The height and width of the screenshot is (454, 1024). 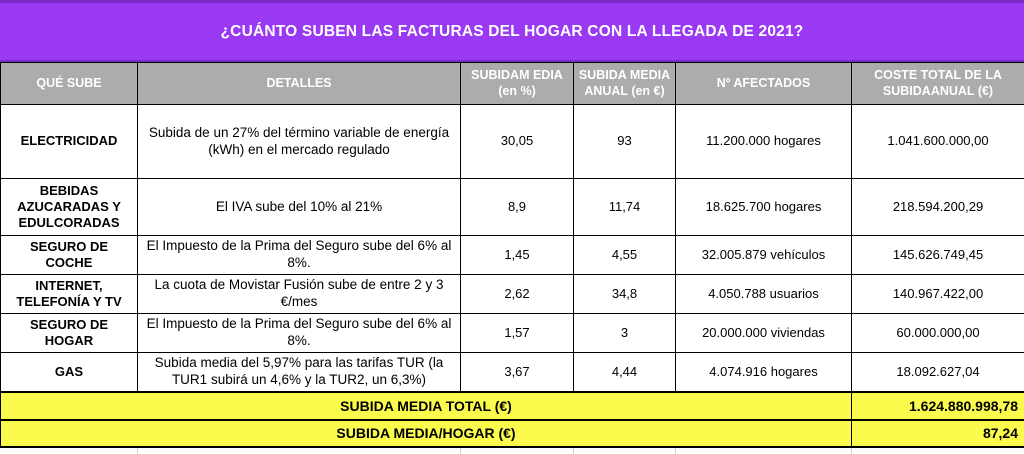 What do you see at coordinates (517, 255) in the screenshot?
I see `cell-subida-media-pct: 1,45` at bounding box center [517, 255].